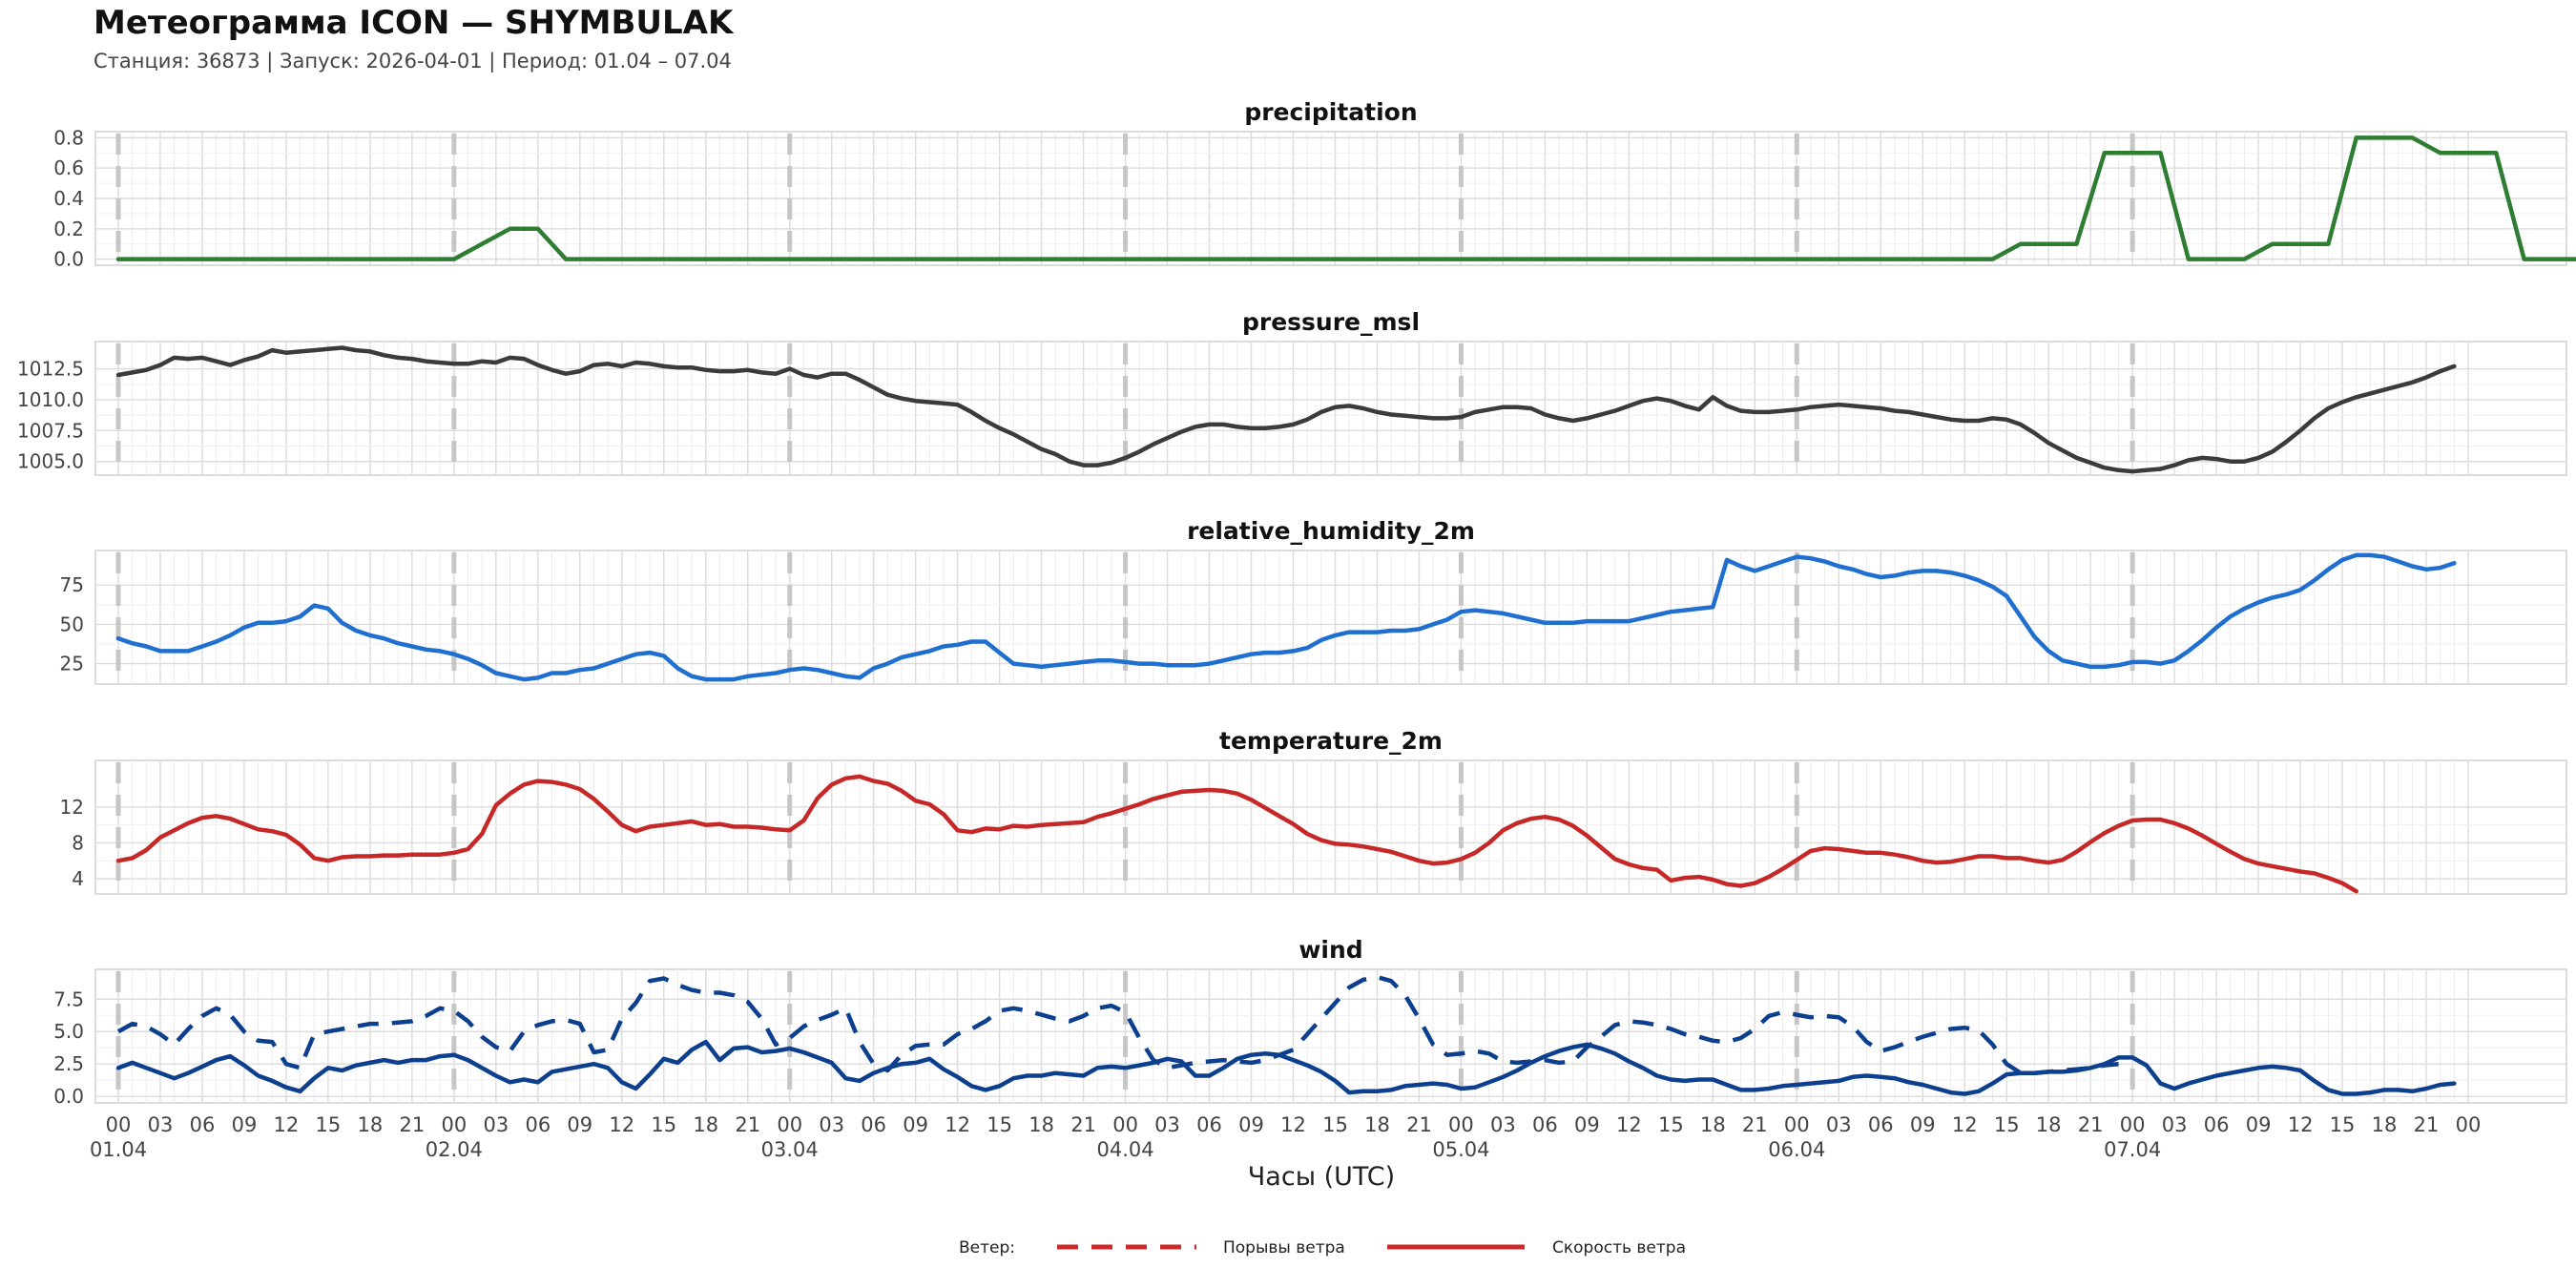 Image resolution: width=2576 pixels, height=1288 pixels. I want to click on x-day-label: 06.04, so click(1796, 1149).